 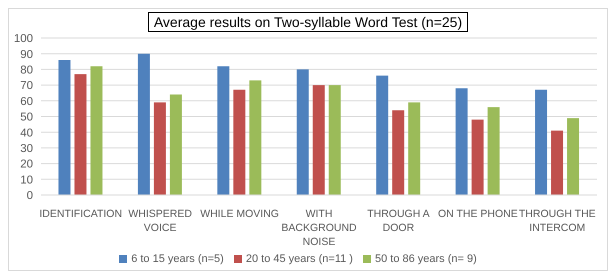 What do you see at coordinates (308, 22) in the screenshot?
I see `chart-title: Average results on Two-syllable Word Test (n=25)` at bounding box center [308, 22].